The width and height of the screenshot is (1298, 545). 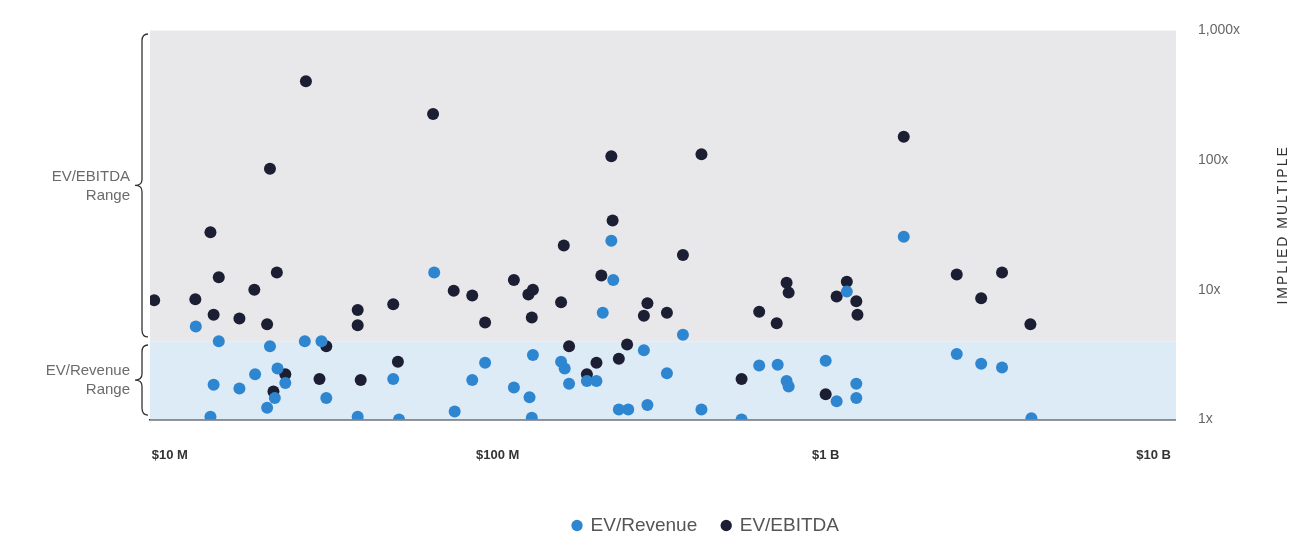 I want to click on y-tick-label: 100x, so click(x=1213, y=158).